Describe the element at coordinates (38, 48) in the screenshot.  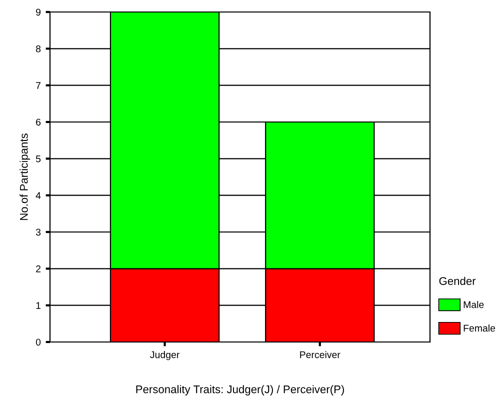
I see `y-tick-label: 8` at that location.